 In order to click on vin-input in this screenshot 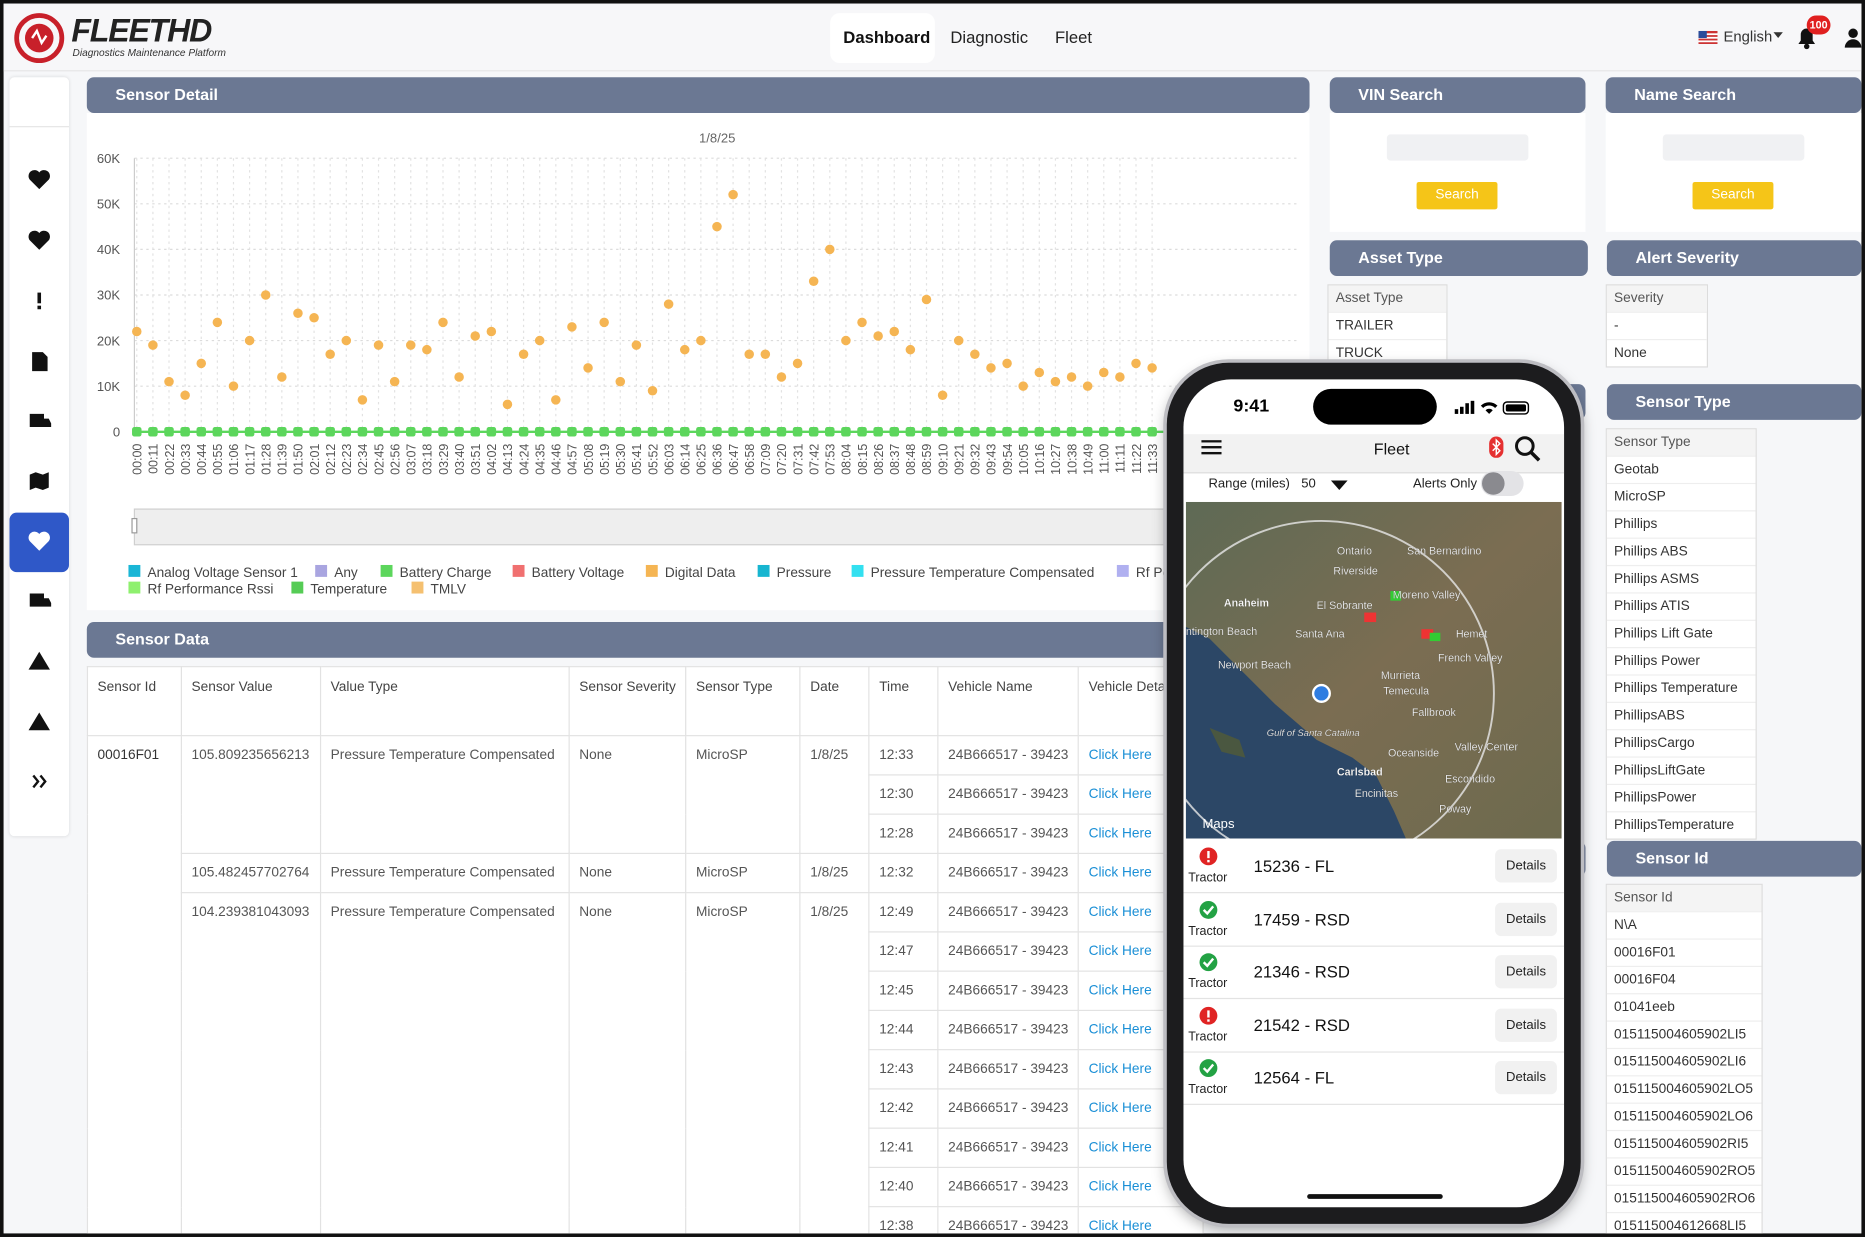, I will do `click(1457, 147)`.